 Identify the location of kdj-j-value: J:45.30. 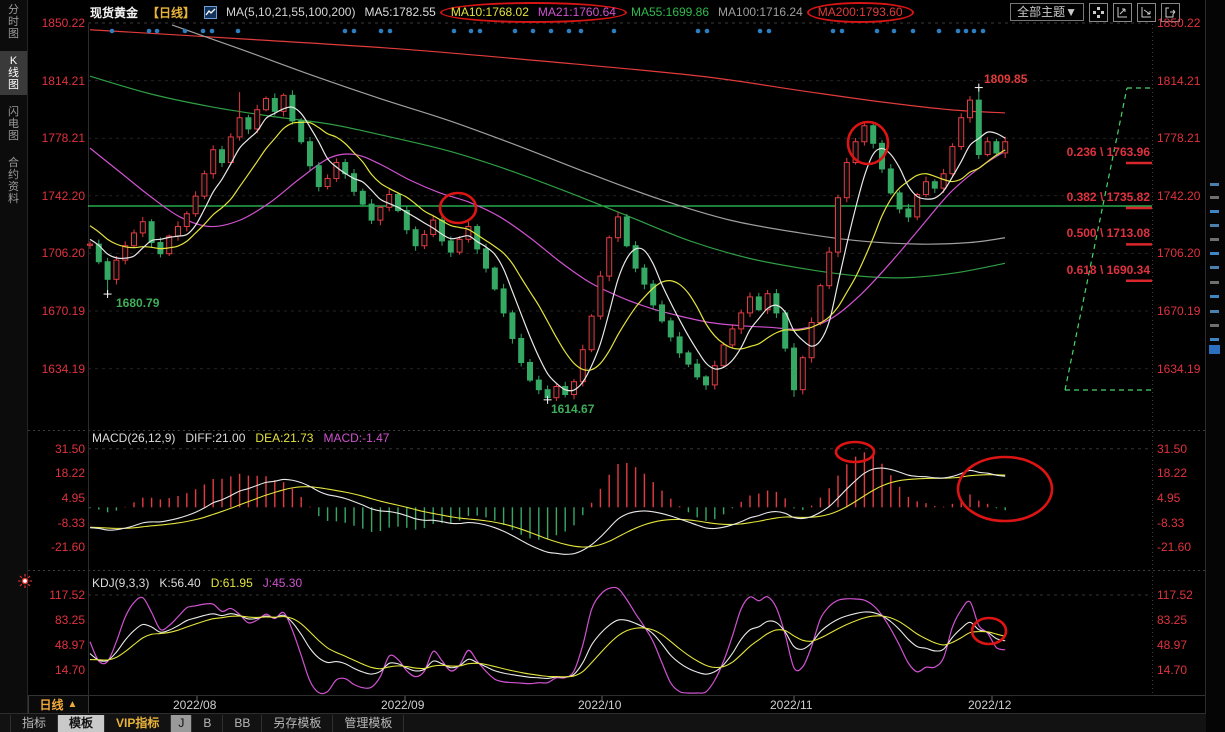
(282, 583).